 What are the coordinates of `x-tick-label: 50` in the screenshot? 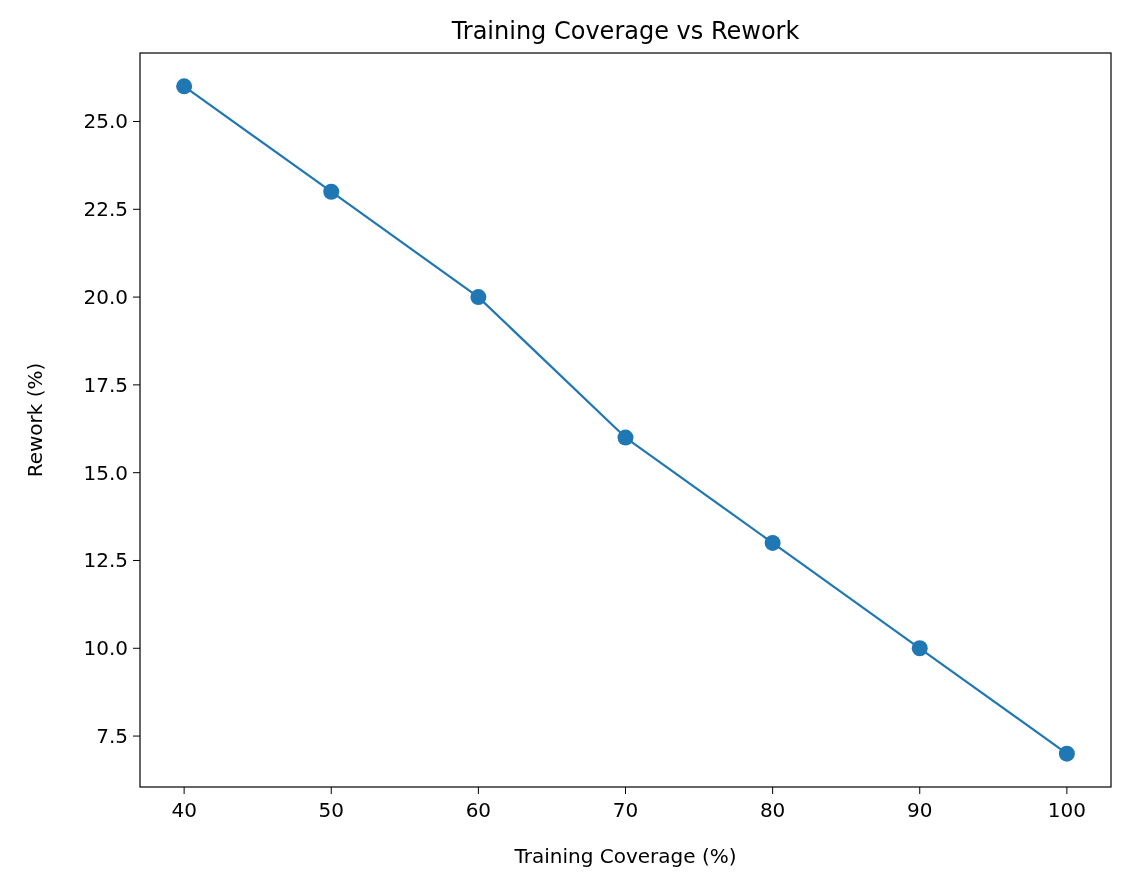 It's located at (331, 810).